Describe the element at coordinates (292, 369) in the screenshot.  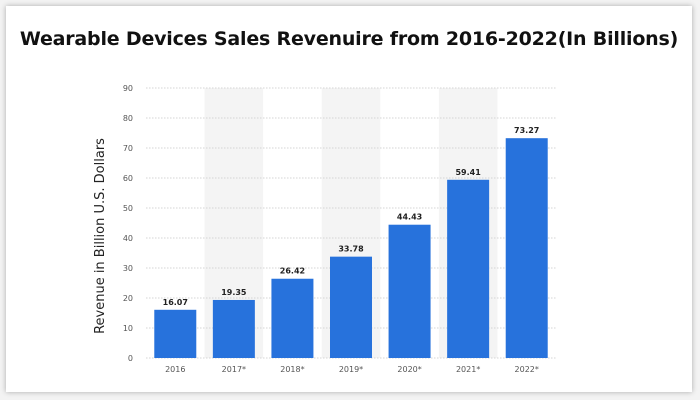
I see `x-tick-label: 2018*` at that location.